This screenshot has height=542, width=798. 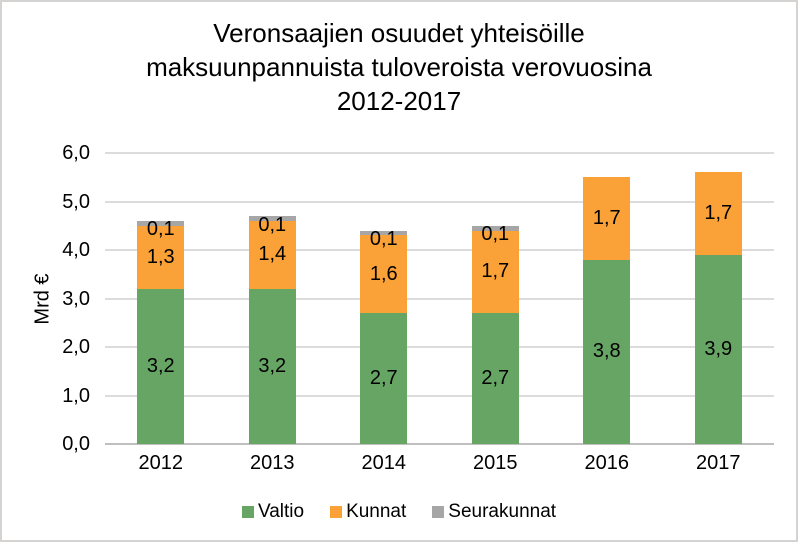 I want to click on bar-segment-kunnat-2014: 1,6, so click(x=384, y=274).